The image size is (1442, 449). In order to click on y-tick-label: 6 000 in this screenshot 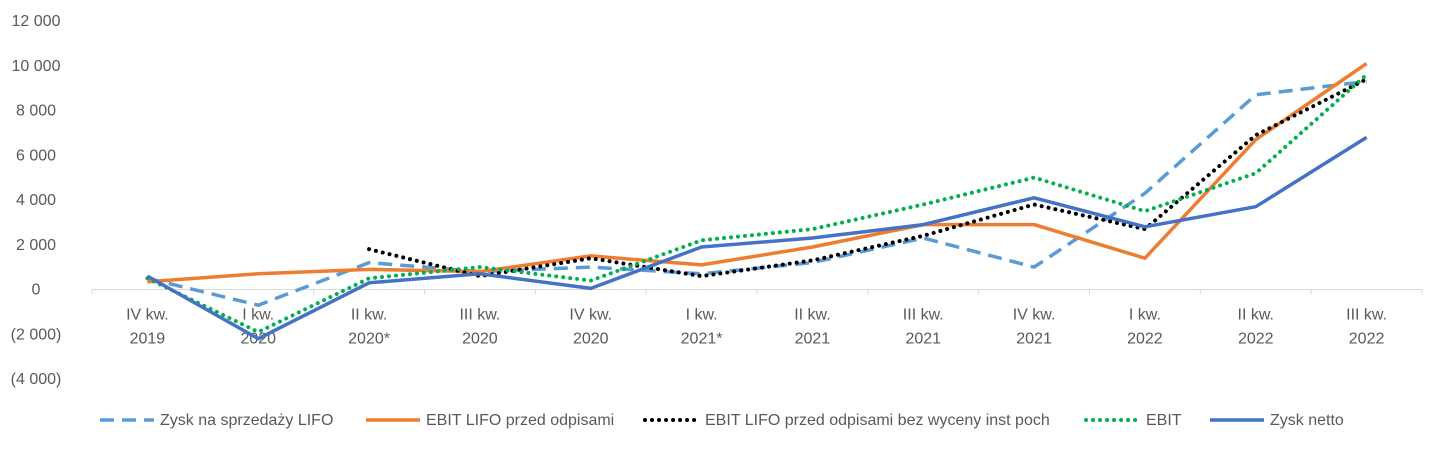, I will do `click(36, 155)`.